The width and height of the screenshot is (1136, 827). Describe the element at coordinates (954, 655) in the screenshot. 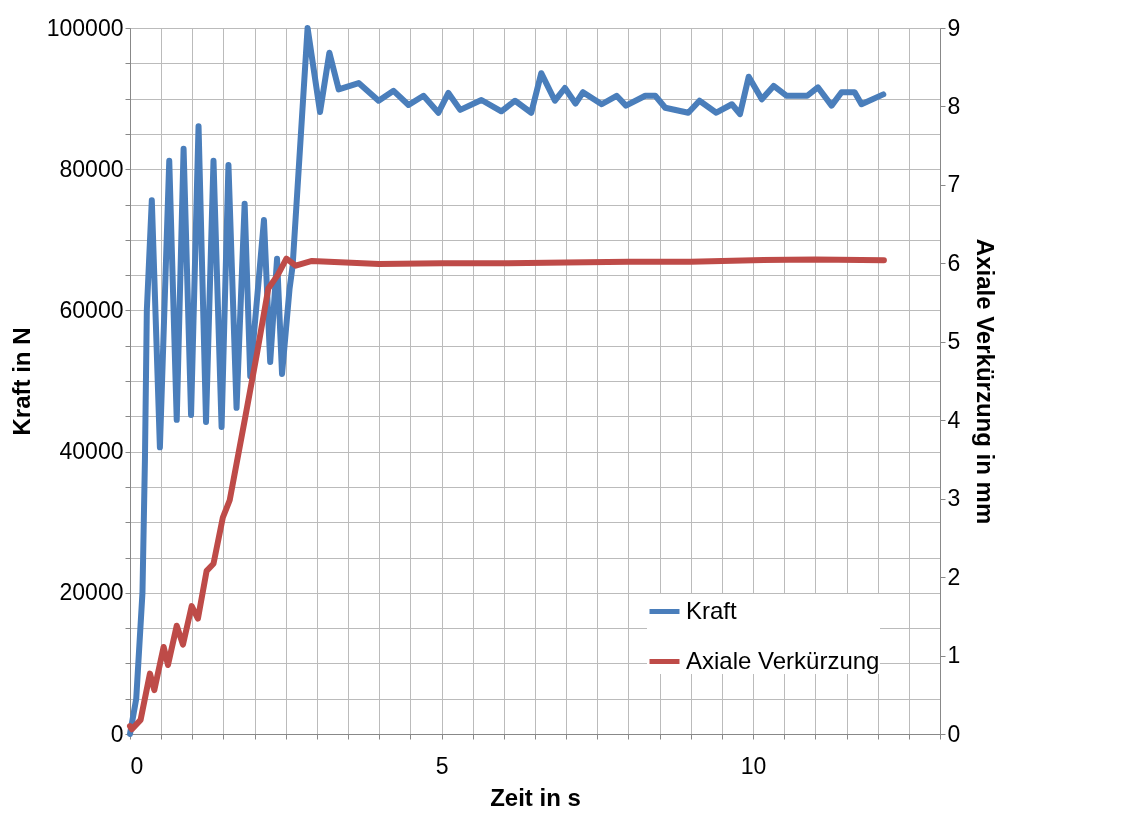

I see `y2-tick-label: 1` at that location.